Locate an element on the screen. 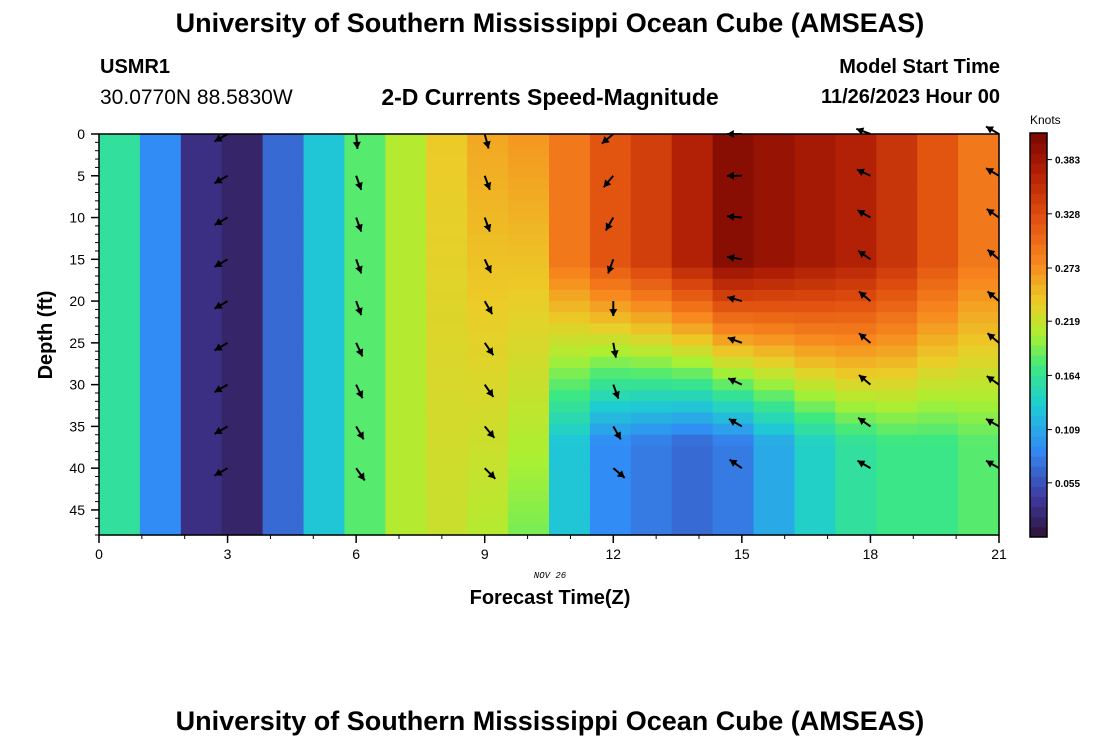 The image size is (1100, 750). y-tick-label: 45 is located at coordinates (77, 510).